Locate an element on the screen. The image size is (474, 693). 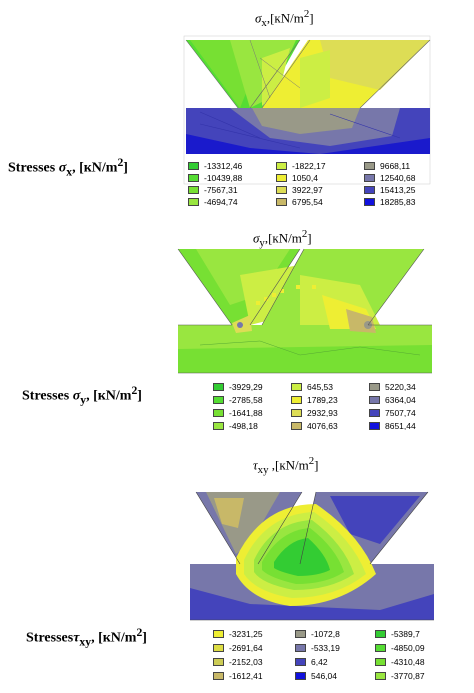
legend-item: 12540,68 is located at coordinates (389, 177).